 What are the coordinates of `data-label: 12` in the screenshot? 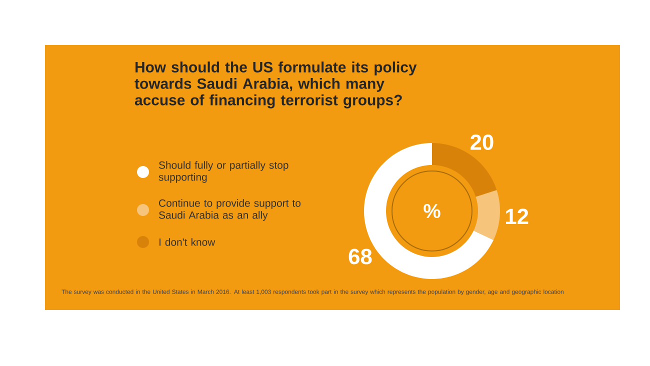 It's located at (517, 216).